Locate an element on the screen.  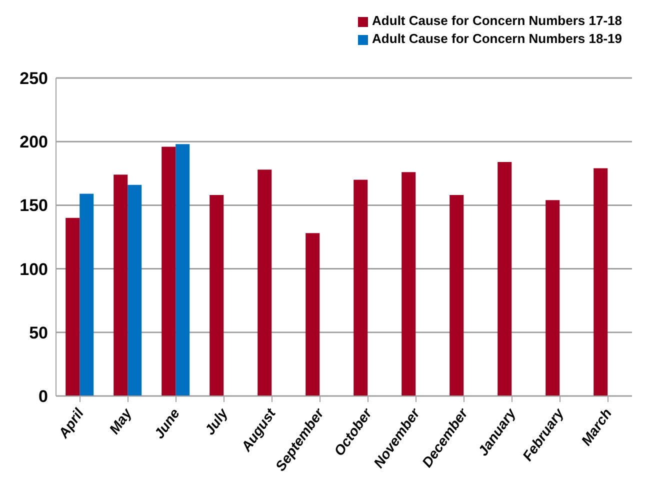
y-tick-label: 200 is located at coordinates (34, 142).